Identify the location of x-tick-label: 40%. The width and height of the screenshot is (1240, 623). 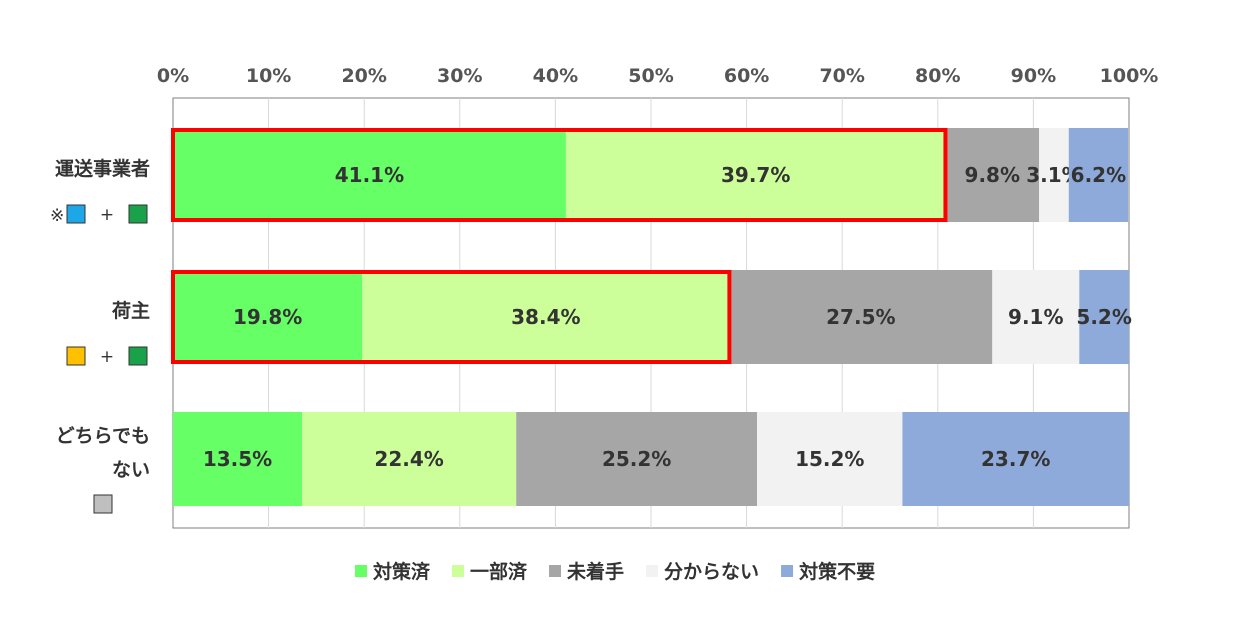
(555, 76).